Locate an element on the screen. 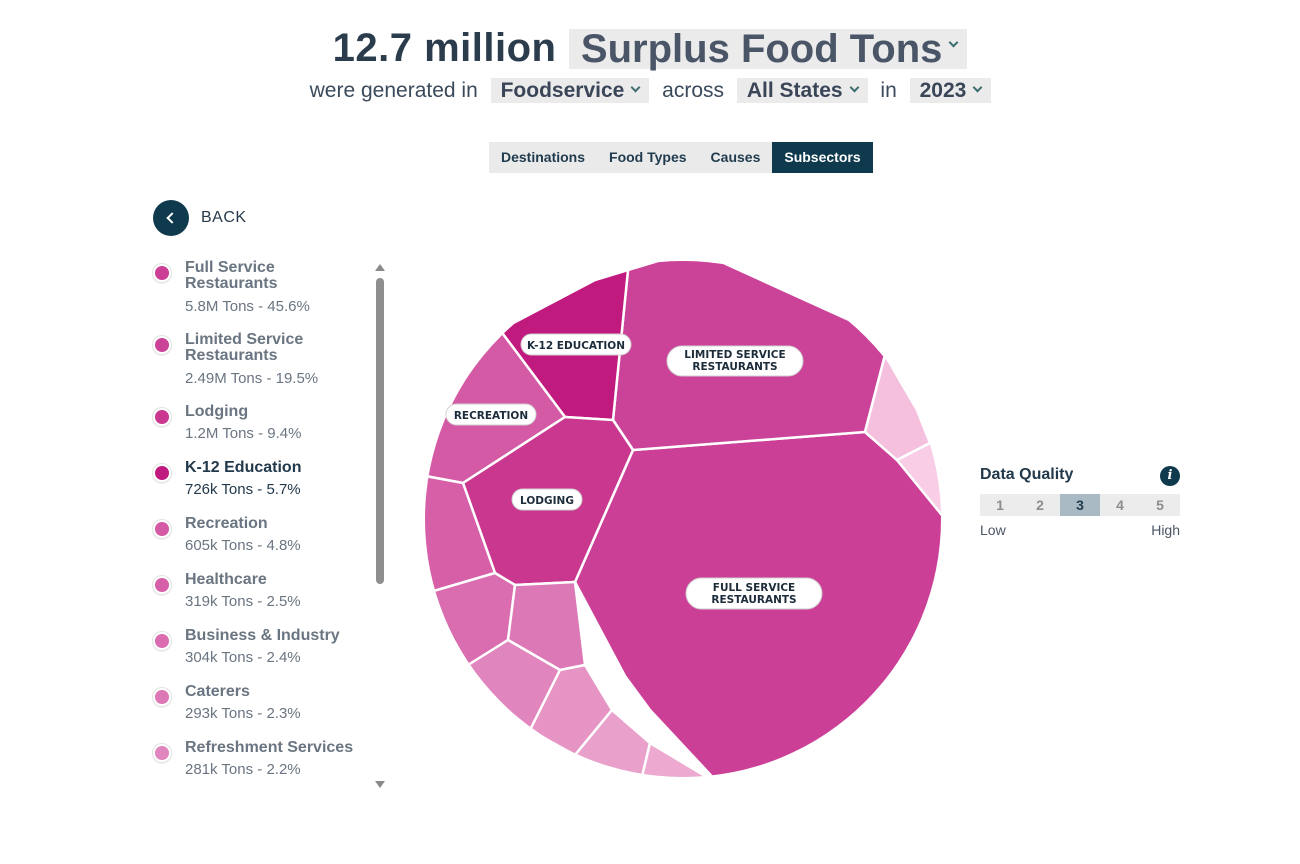  sector-dropdown: Foodservice is located at coordinates (570, 90).